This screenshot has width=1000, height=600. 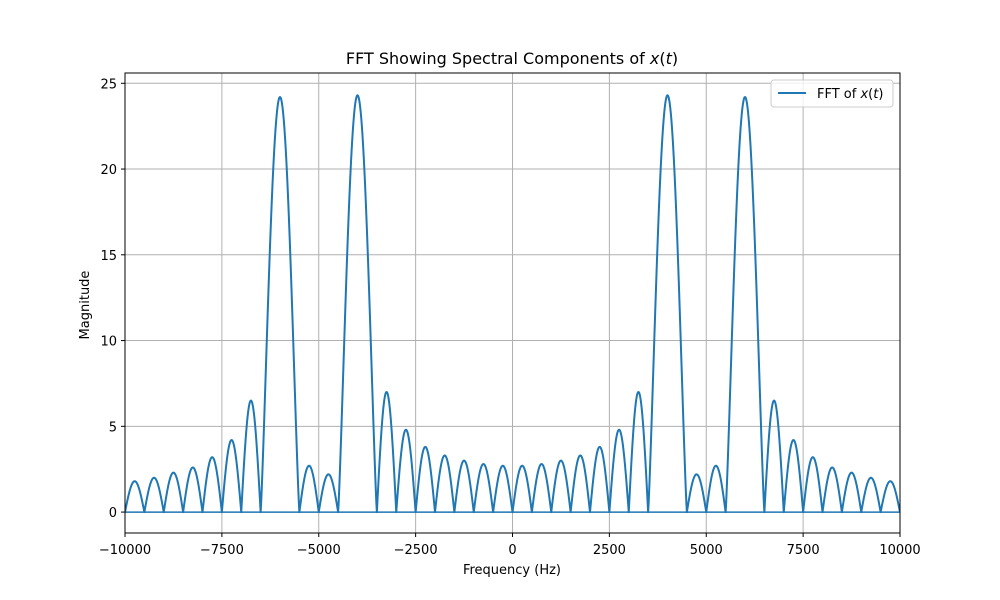 What do you see at coordinates (416, 550) in the screenshot?
I see `x-tick-label: −2500` at bounding box center [416, 550].